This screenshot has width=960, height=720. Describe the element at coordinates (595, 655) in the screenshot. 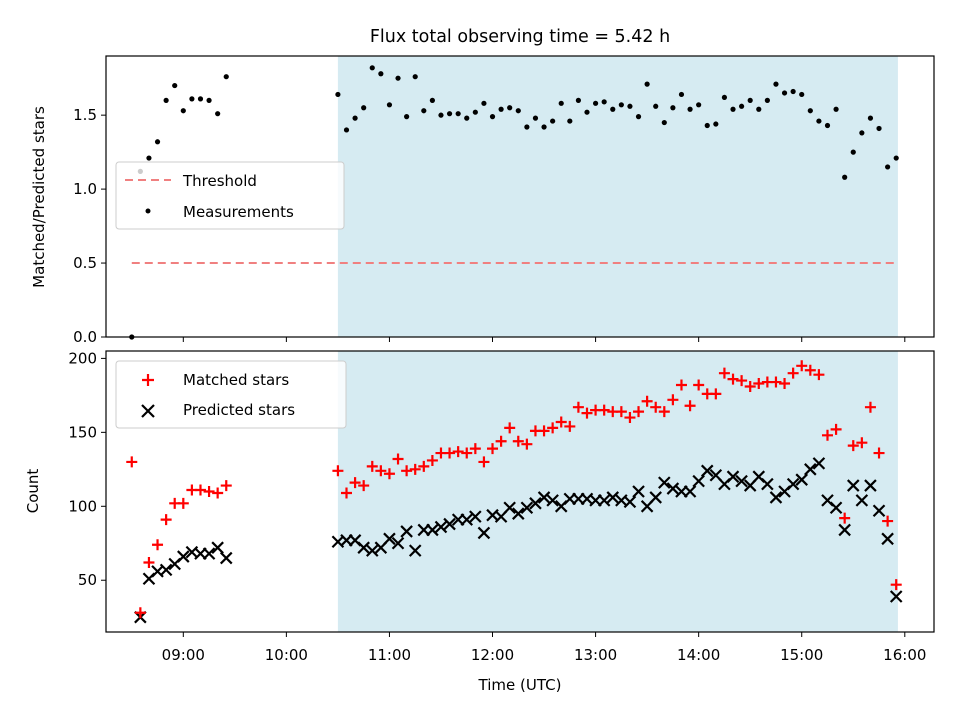

I see `x-tick-label: 13:00` at that location.